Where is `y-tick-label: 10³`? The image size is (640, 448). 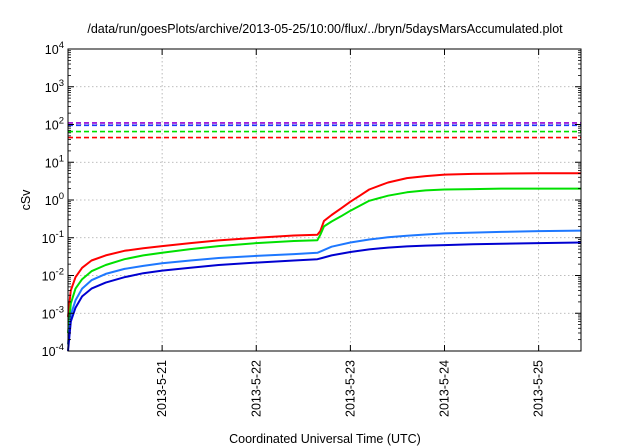 y-tick-label: 10³ is located at coordinates (54, 86).